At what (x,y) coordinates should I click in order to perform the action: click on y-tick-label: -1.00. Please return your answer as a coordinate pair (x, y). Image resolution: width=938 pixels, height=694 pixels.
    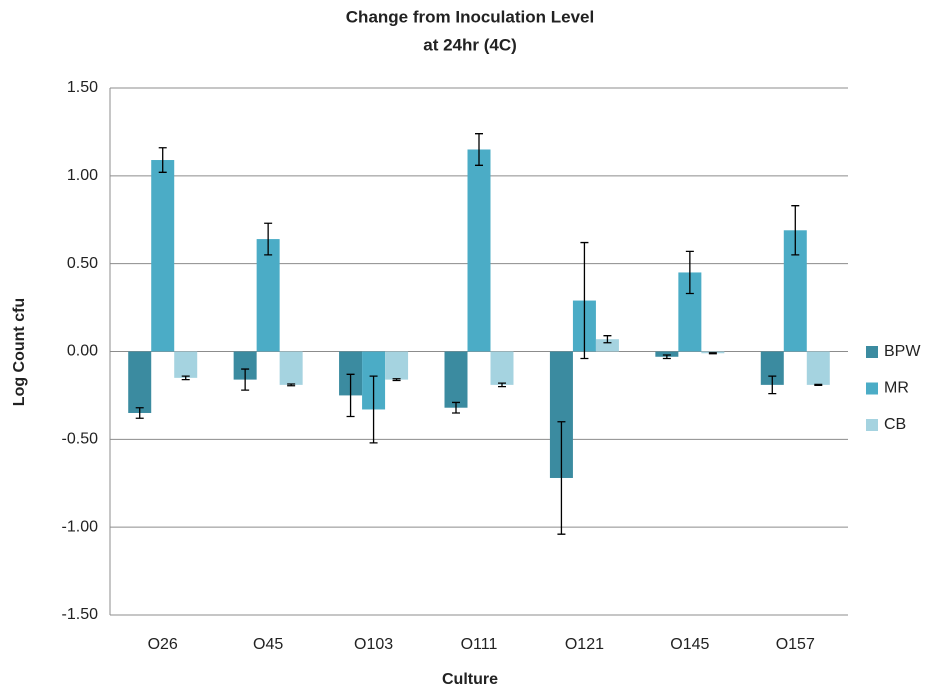
    Looking at the image, I should click on (80, 526).